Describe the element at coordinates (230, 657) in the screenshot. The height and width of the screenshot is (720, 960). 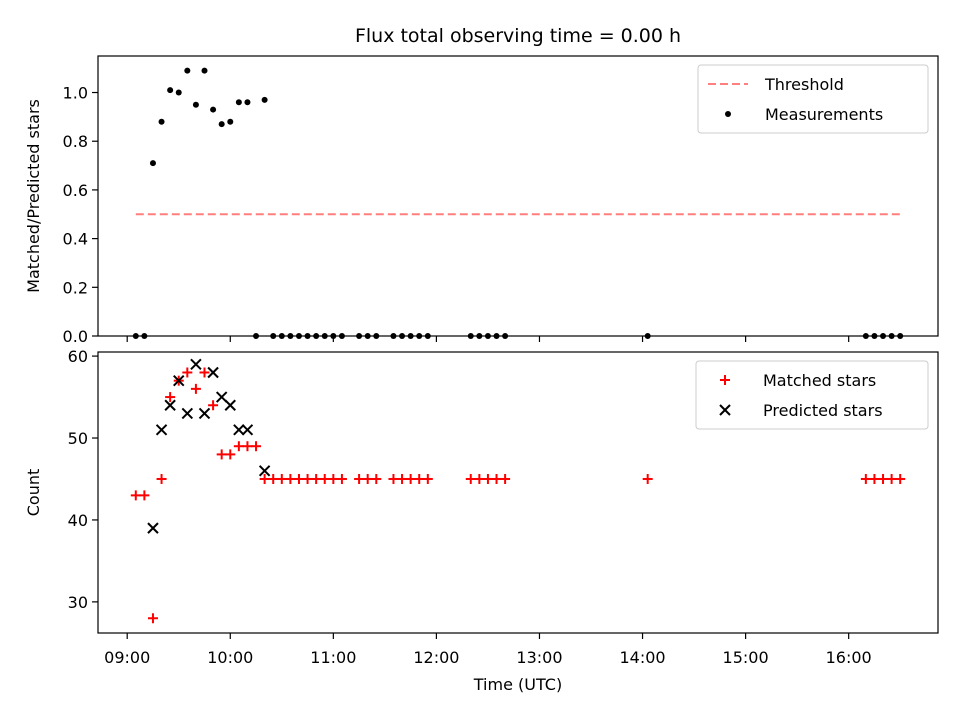
I see `xtick-label: 10:00` at that location.